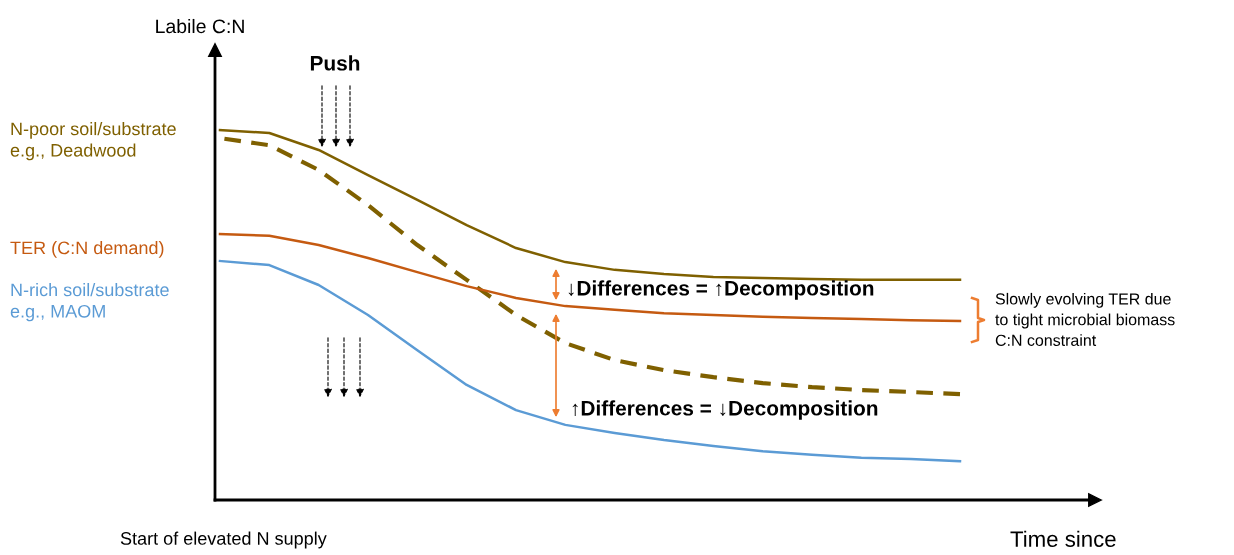 This screenshot has width=1234, height=555. I want to click on y-axis-title: Labile C:N, so click(200, 26).